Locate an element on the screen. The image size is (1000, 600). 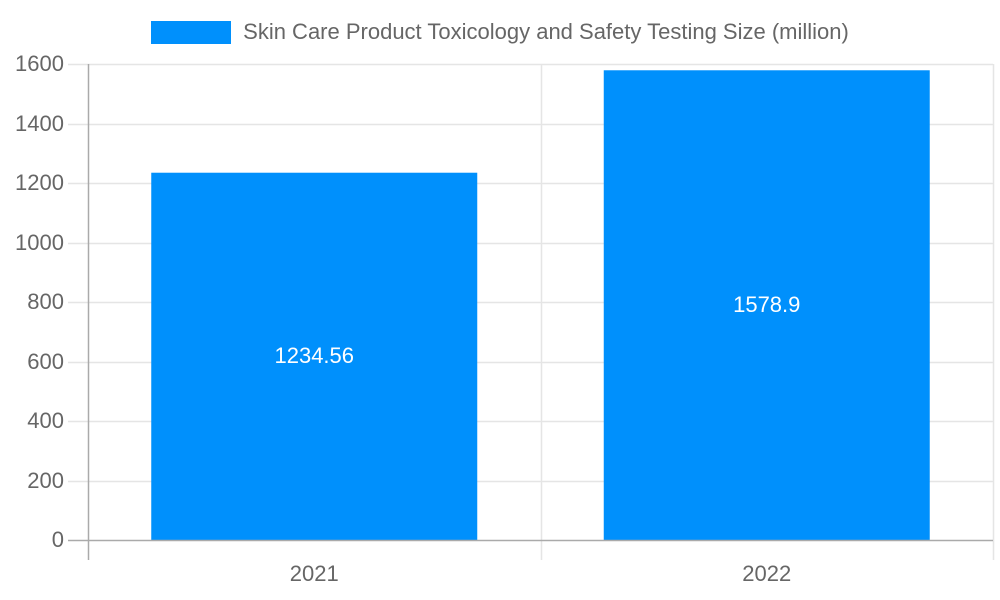
y-tick-label: 1600 is located at coordinates (39, 63).